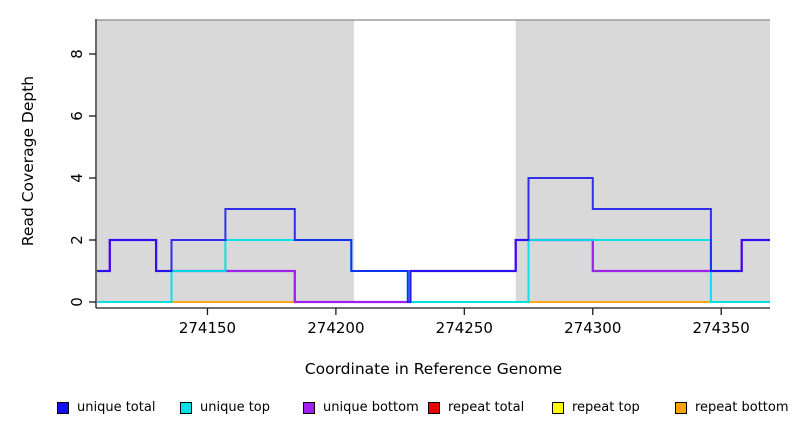 The height and width of the screenshot is (432, 792). Describe the element at coordinates (28, 161) in the screenshot. I see `y-axis-title: Read Coverage Depth` at that location.